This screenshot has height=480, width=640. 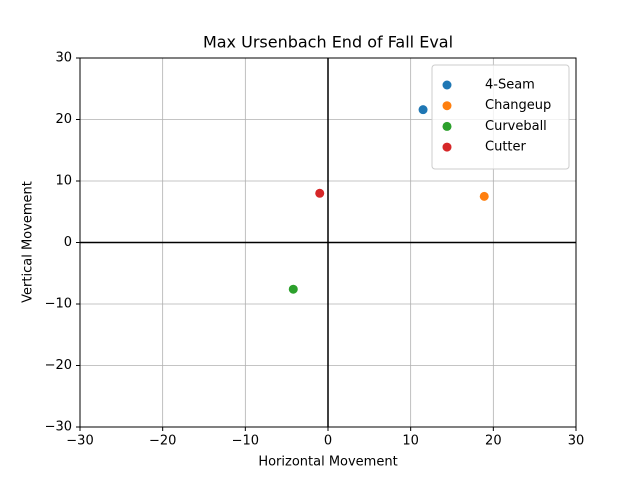 I want to click on legend-label: Curveball, so click(x=516, y=126).